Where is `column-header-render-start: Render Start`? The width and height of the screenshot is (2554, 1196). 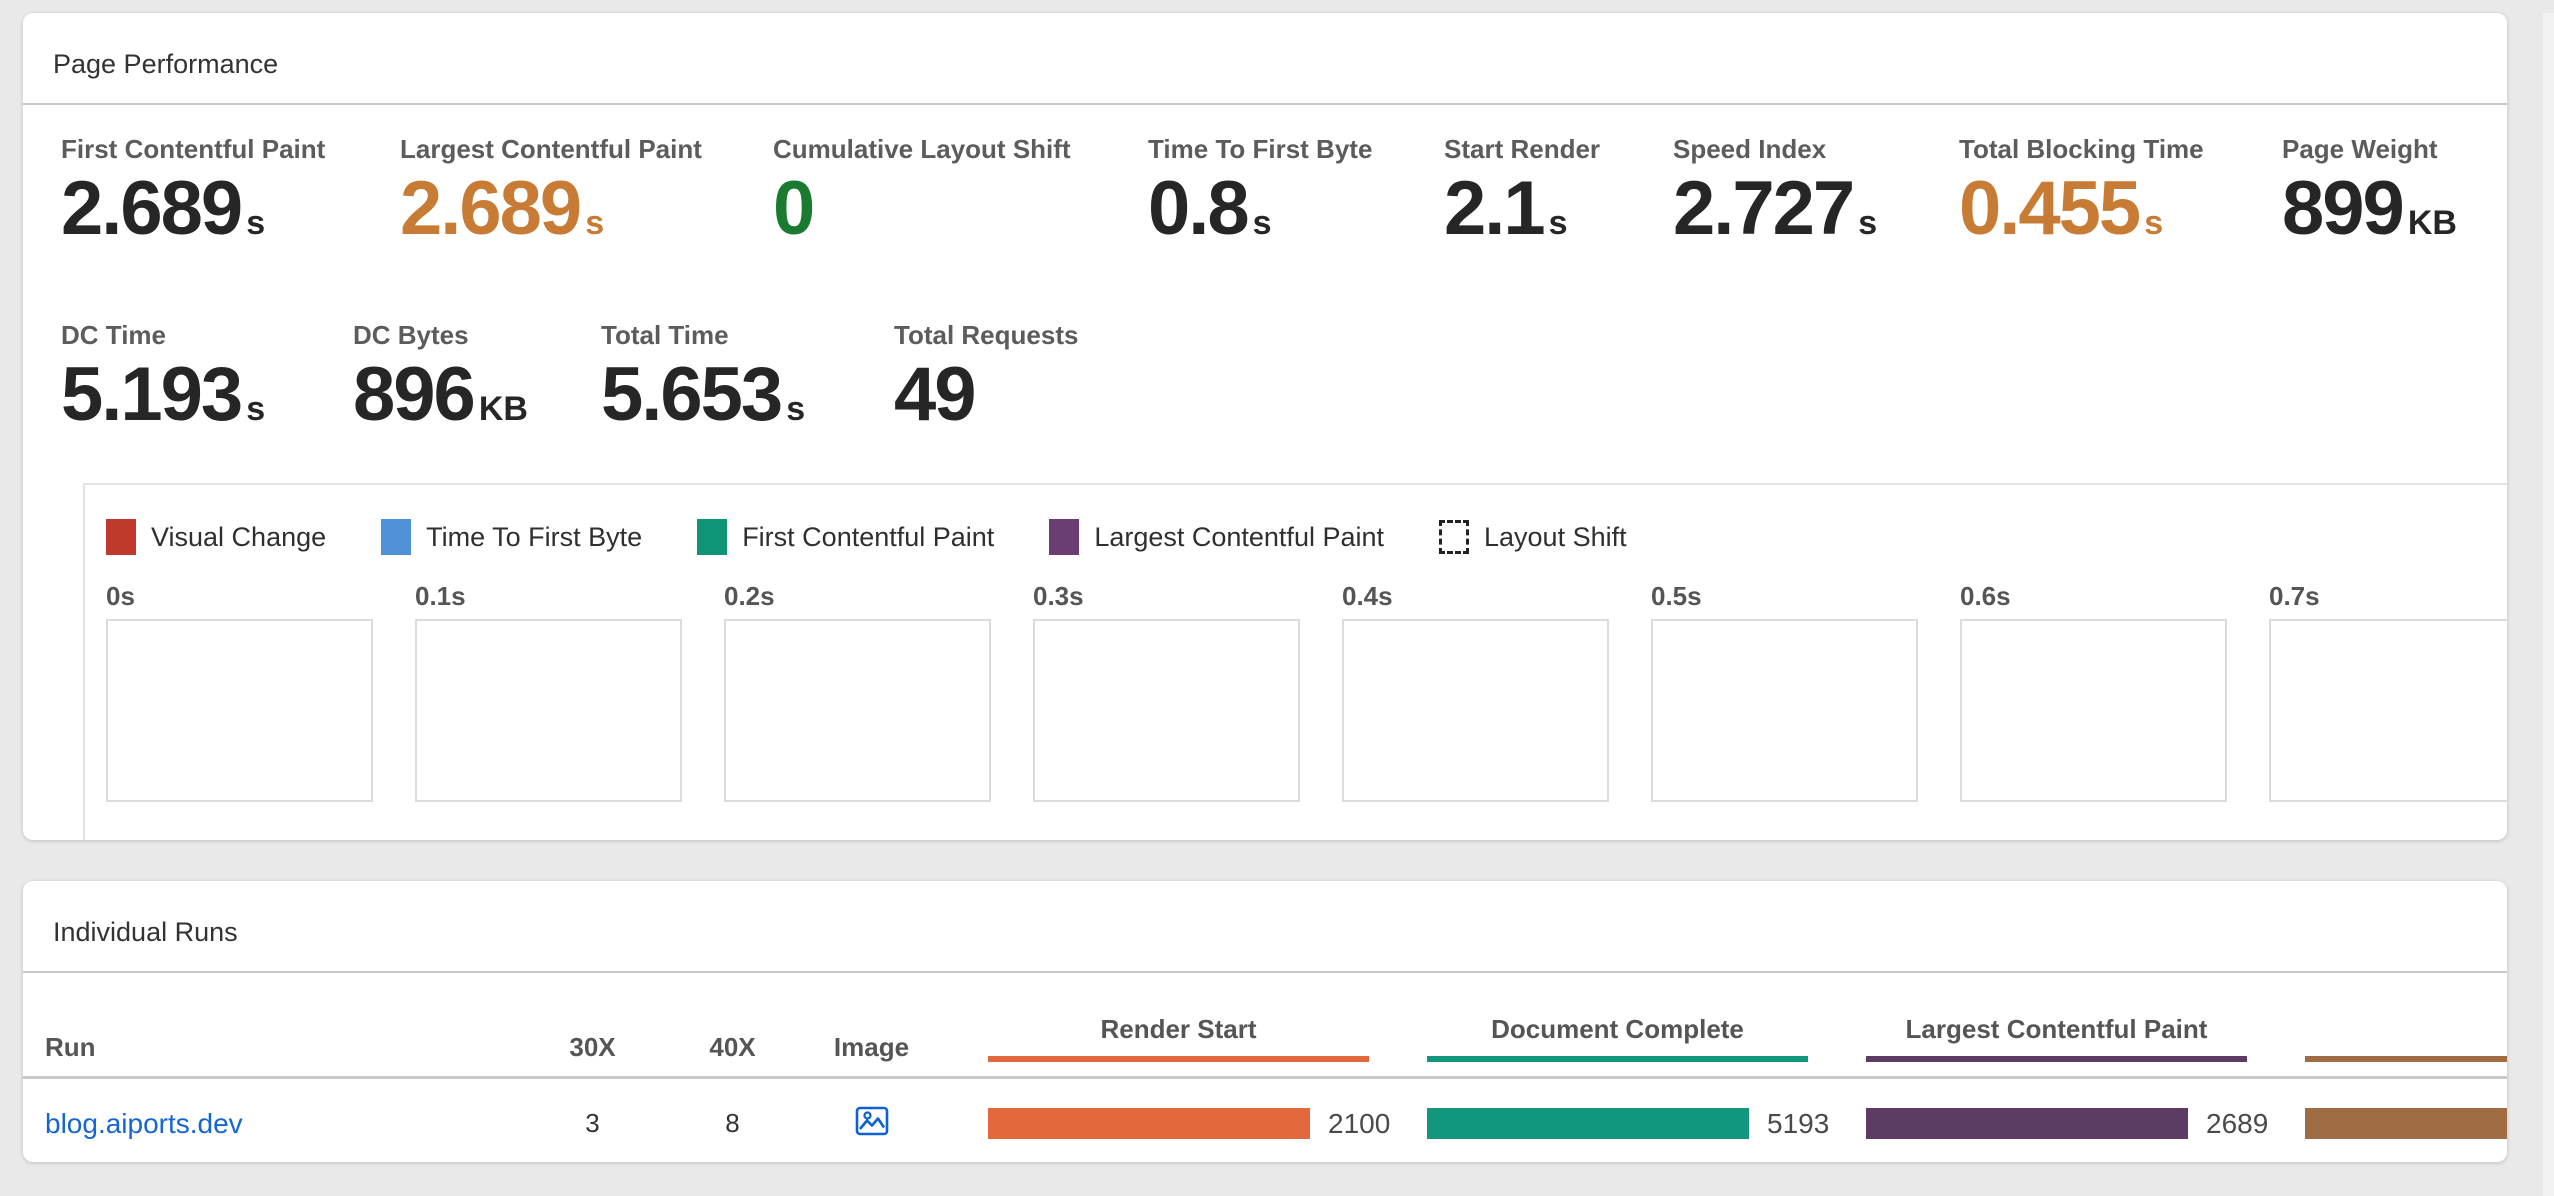
column-header-render-start: Render Start is located at coordinates (1207, 1045).